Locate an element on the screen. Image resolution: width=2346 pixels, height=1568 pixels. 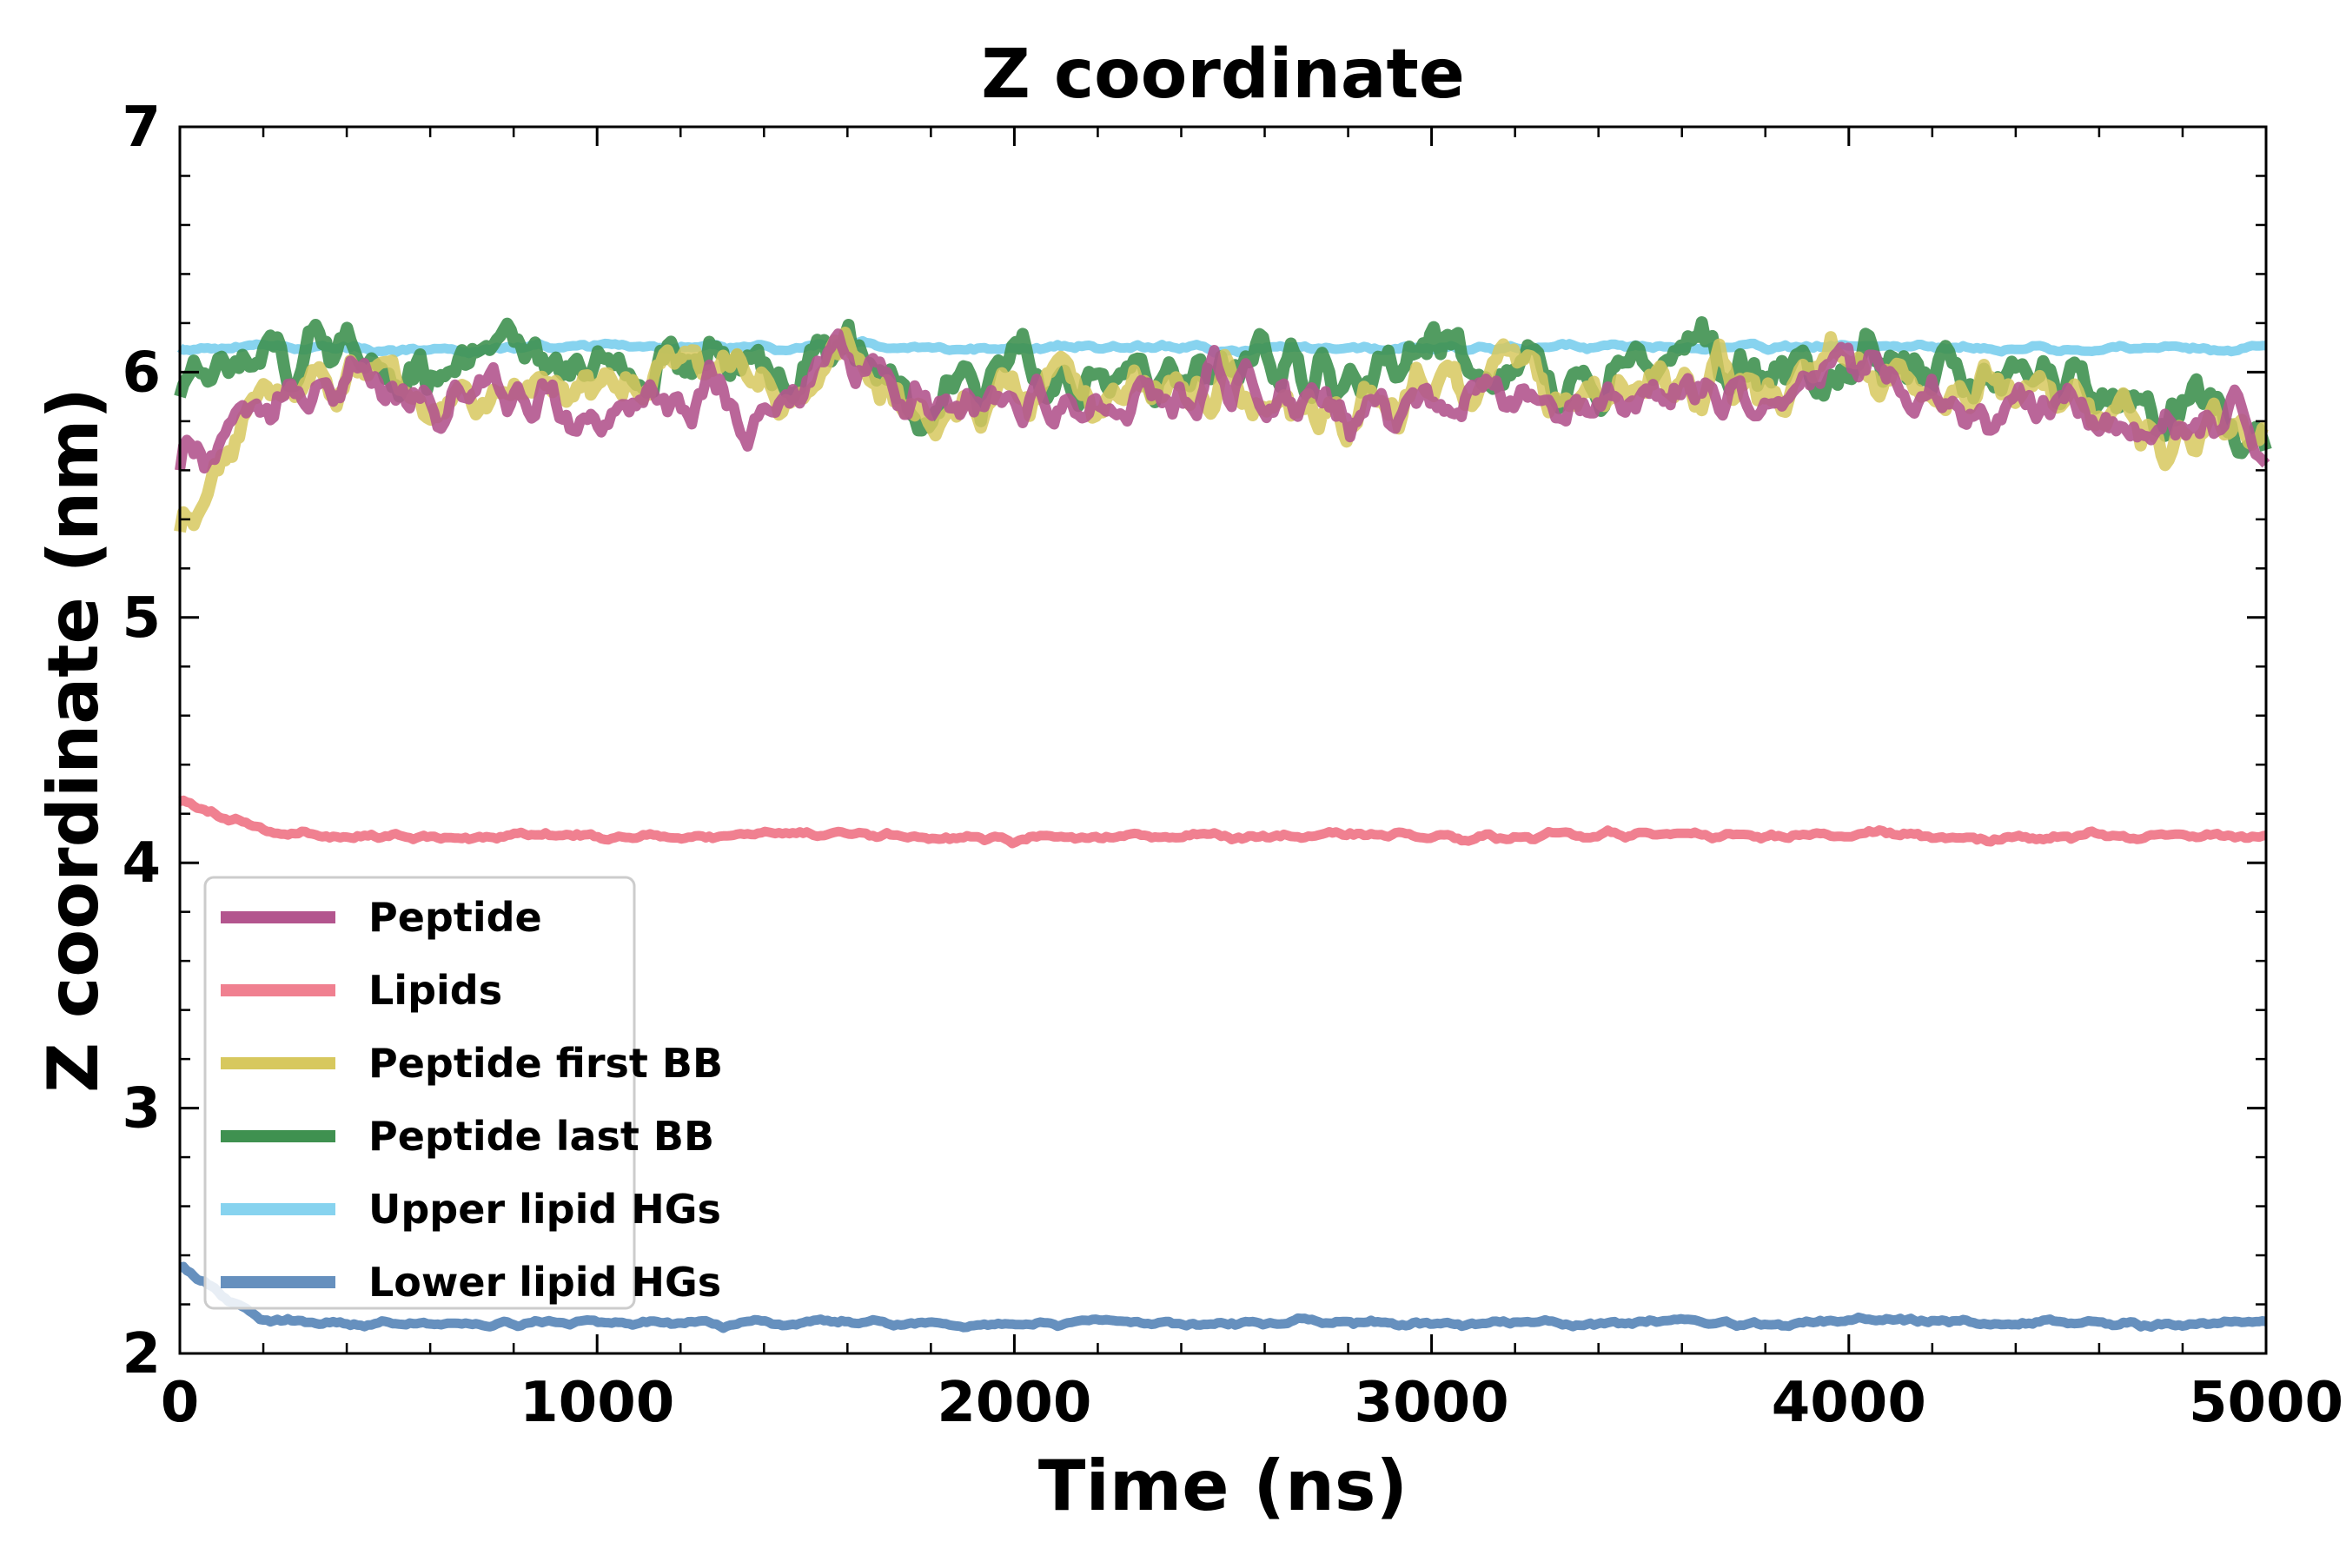
series-line-peptide is located at coordinates (1222, 401).